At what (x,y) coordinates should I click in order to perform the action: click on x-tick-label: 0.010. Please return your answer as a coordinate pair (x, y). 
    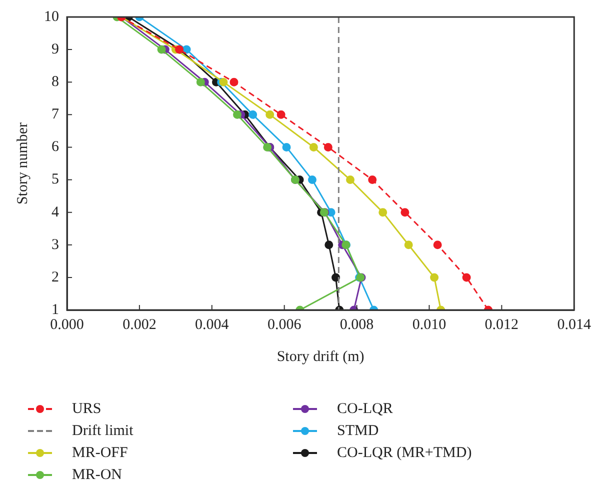
    Looking at the image, I should click on (429, 324).